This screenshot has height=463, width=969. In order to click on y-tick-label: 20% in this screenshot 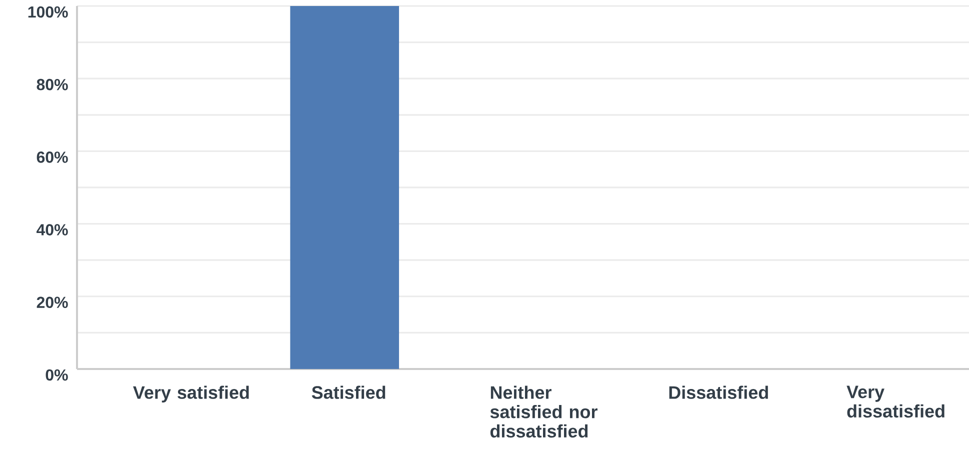, I will do `click(52, 302)`.